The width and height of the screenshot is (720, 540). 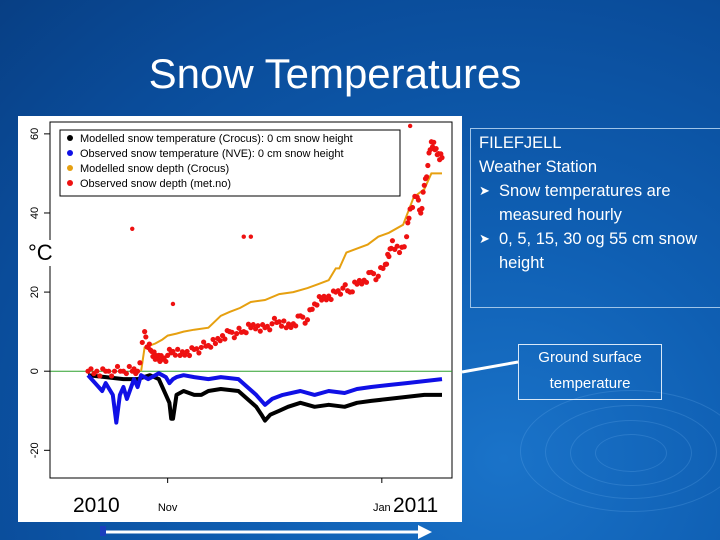 I want to click on slide-title: Snow Temperatures, so click(x=335, y=73).